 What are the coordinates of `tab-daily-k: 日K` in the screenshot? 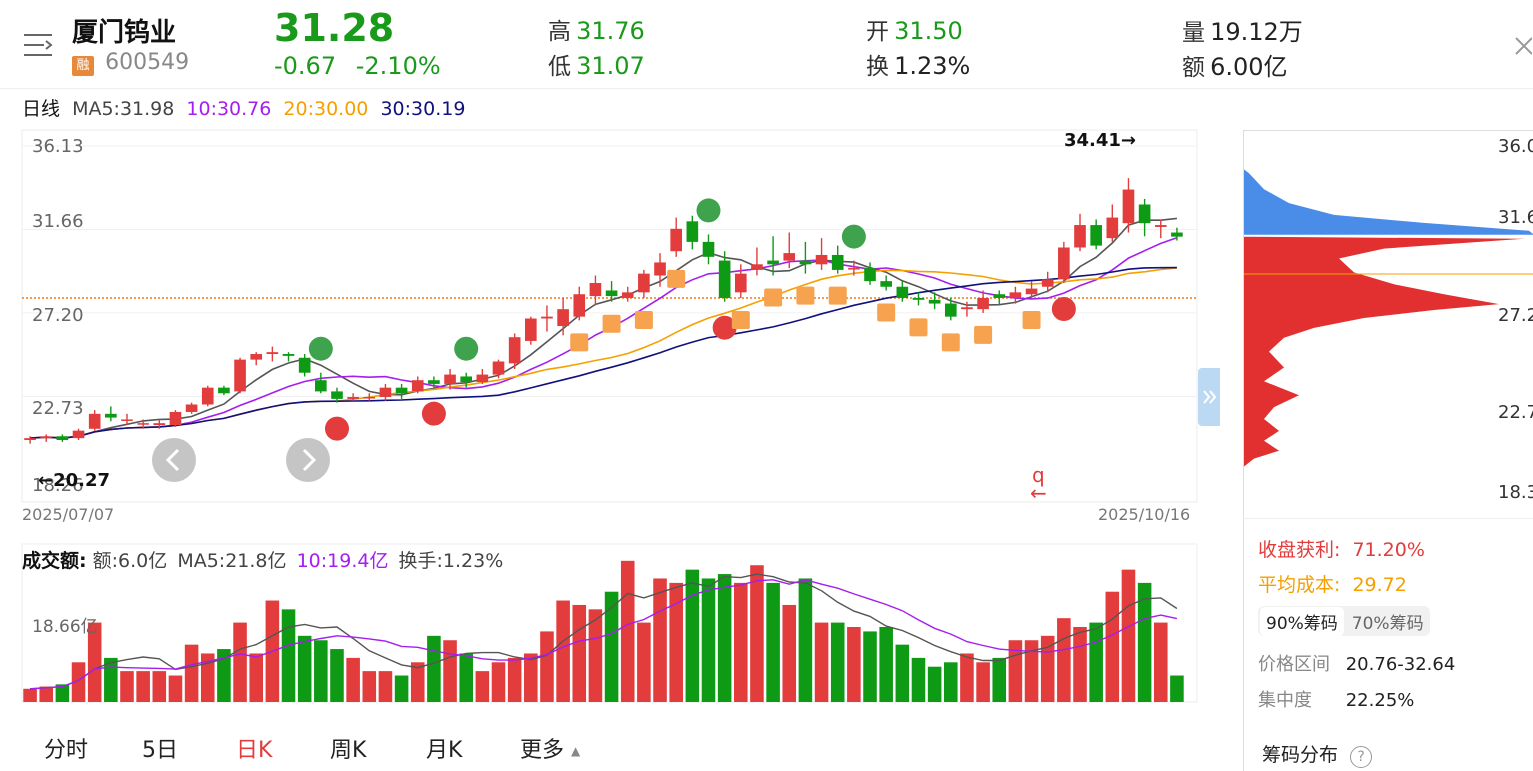 It's located at (254, 750).